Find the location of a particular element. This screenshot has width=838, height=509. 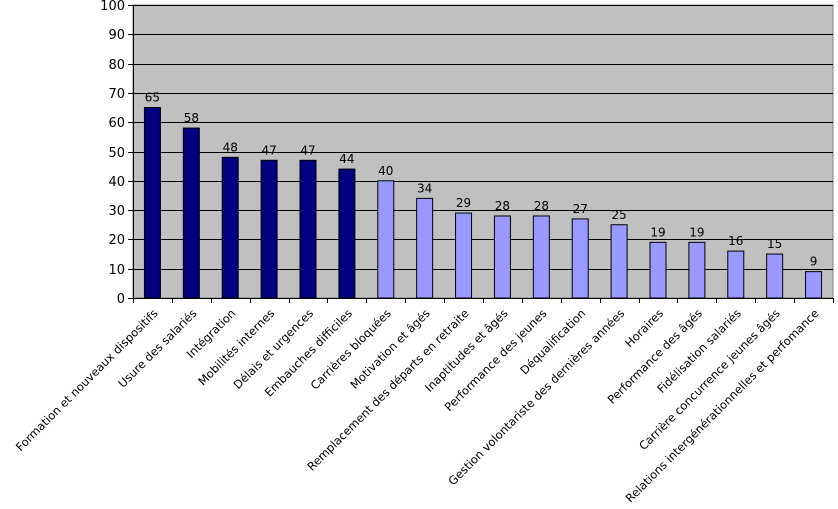

y-tick-label: 60 is located at coordinates (116, 123).